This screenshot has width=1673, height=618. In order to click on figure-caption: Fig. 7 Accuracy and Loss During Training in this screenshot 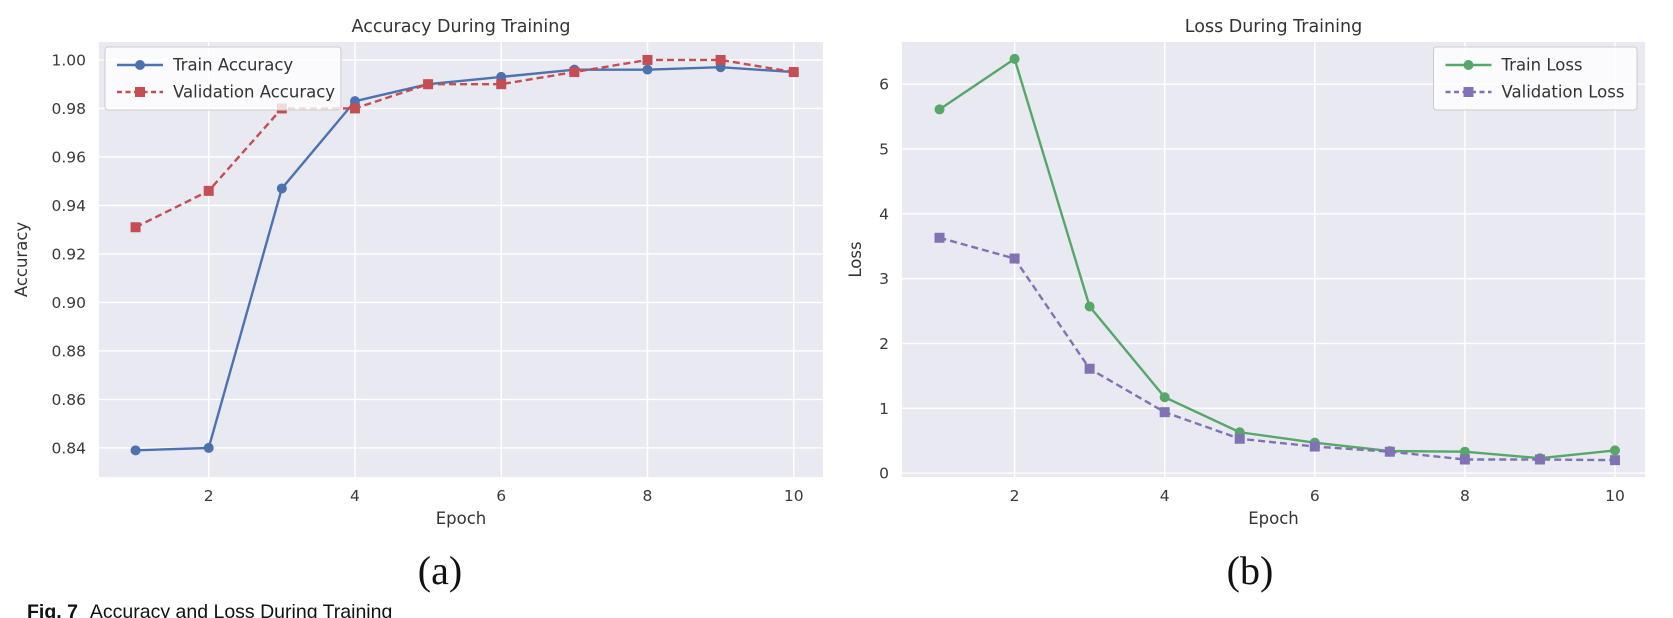, I will do `click(209, 609)`.